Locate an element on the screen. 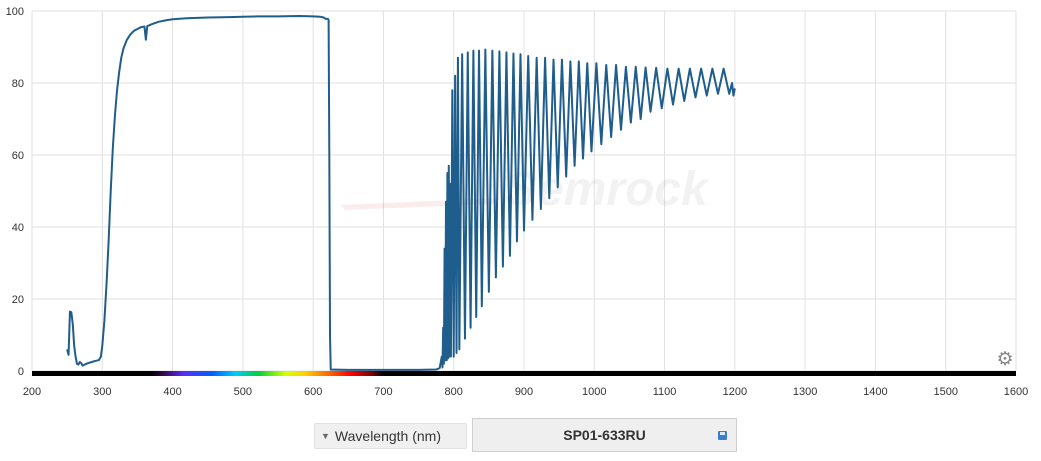 This screenshot has height=461, width=1041. y-tick-label: 40 is located at coordinates (18, 228).